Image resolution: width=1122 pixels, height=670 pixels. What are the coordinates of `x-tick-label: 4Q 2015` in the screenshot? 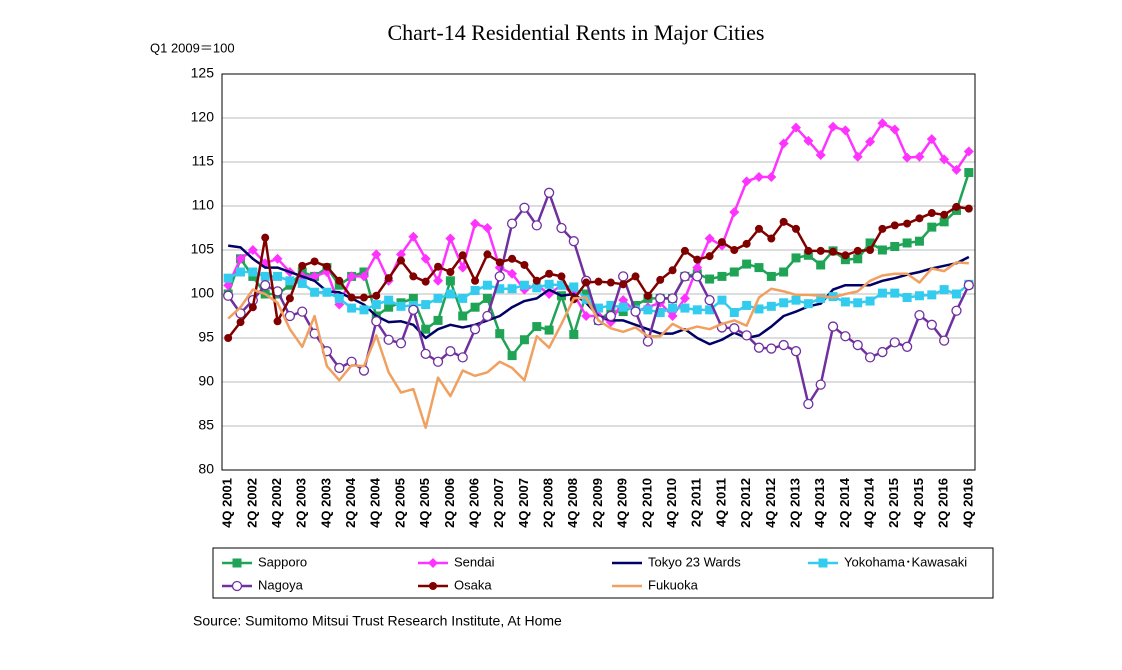 It's located at (918, 503).